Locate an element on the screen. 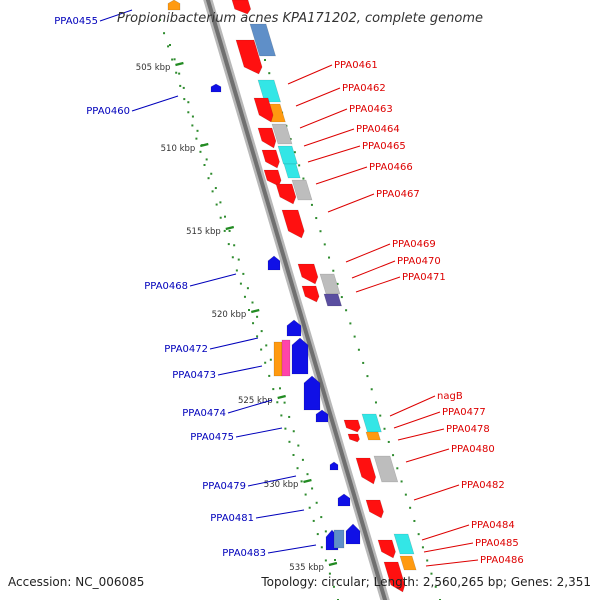  forward-gene-13-shape is located at coordinates (286, 194).